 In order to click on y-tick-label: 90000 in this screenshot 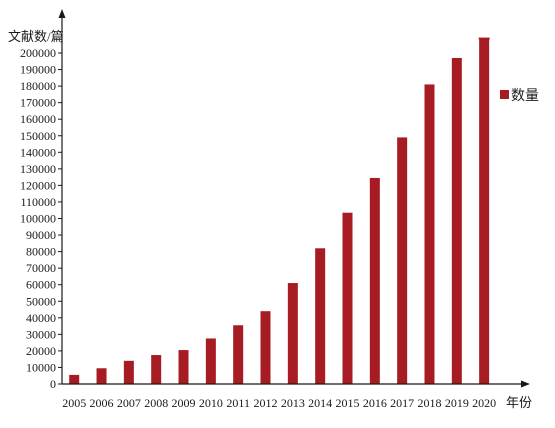, I will do `click(41, 235)`.